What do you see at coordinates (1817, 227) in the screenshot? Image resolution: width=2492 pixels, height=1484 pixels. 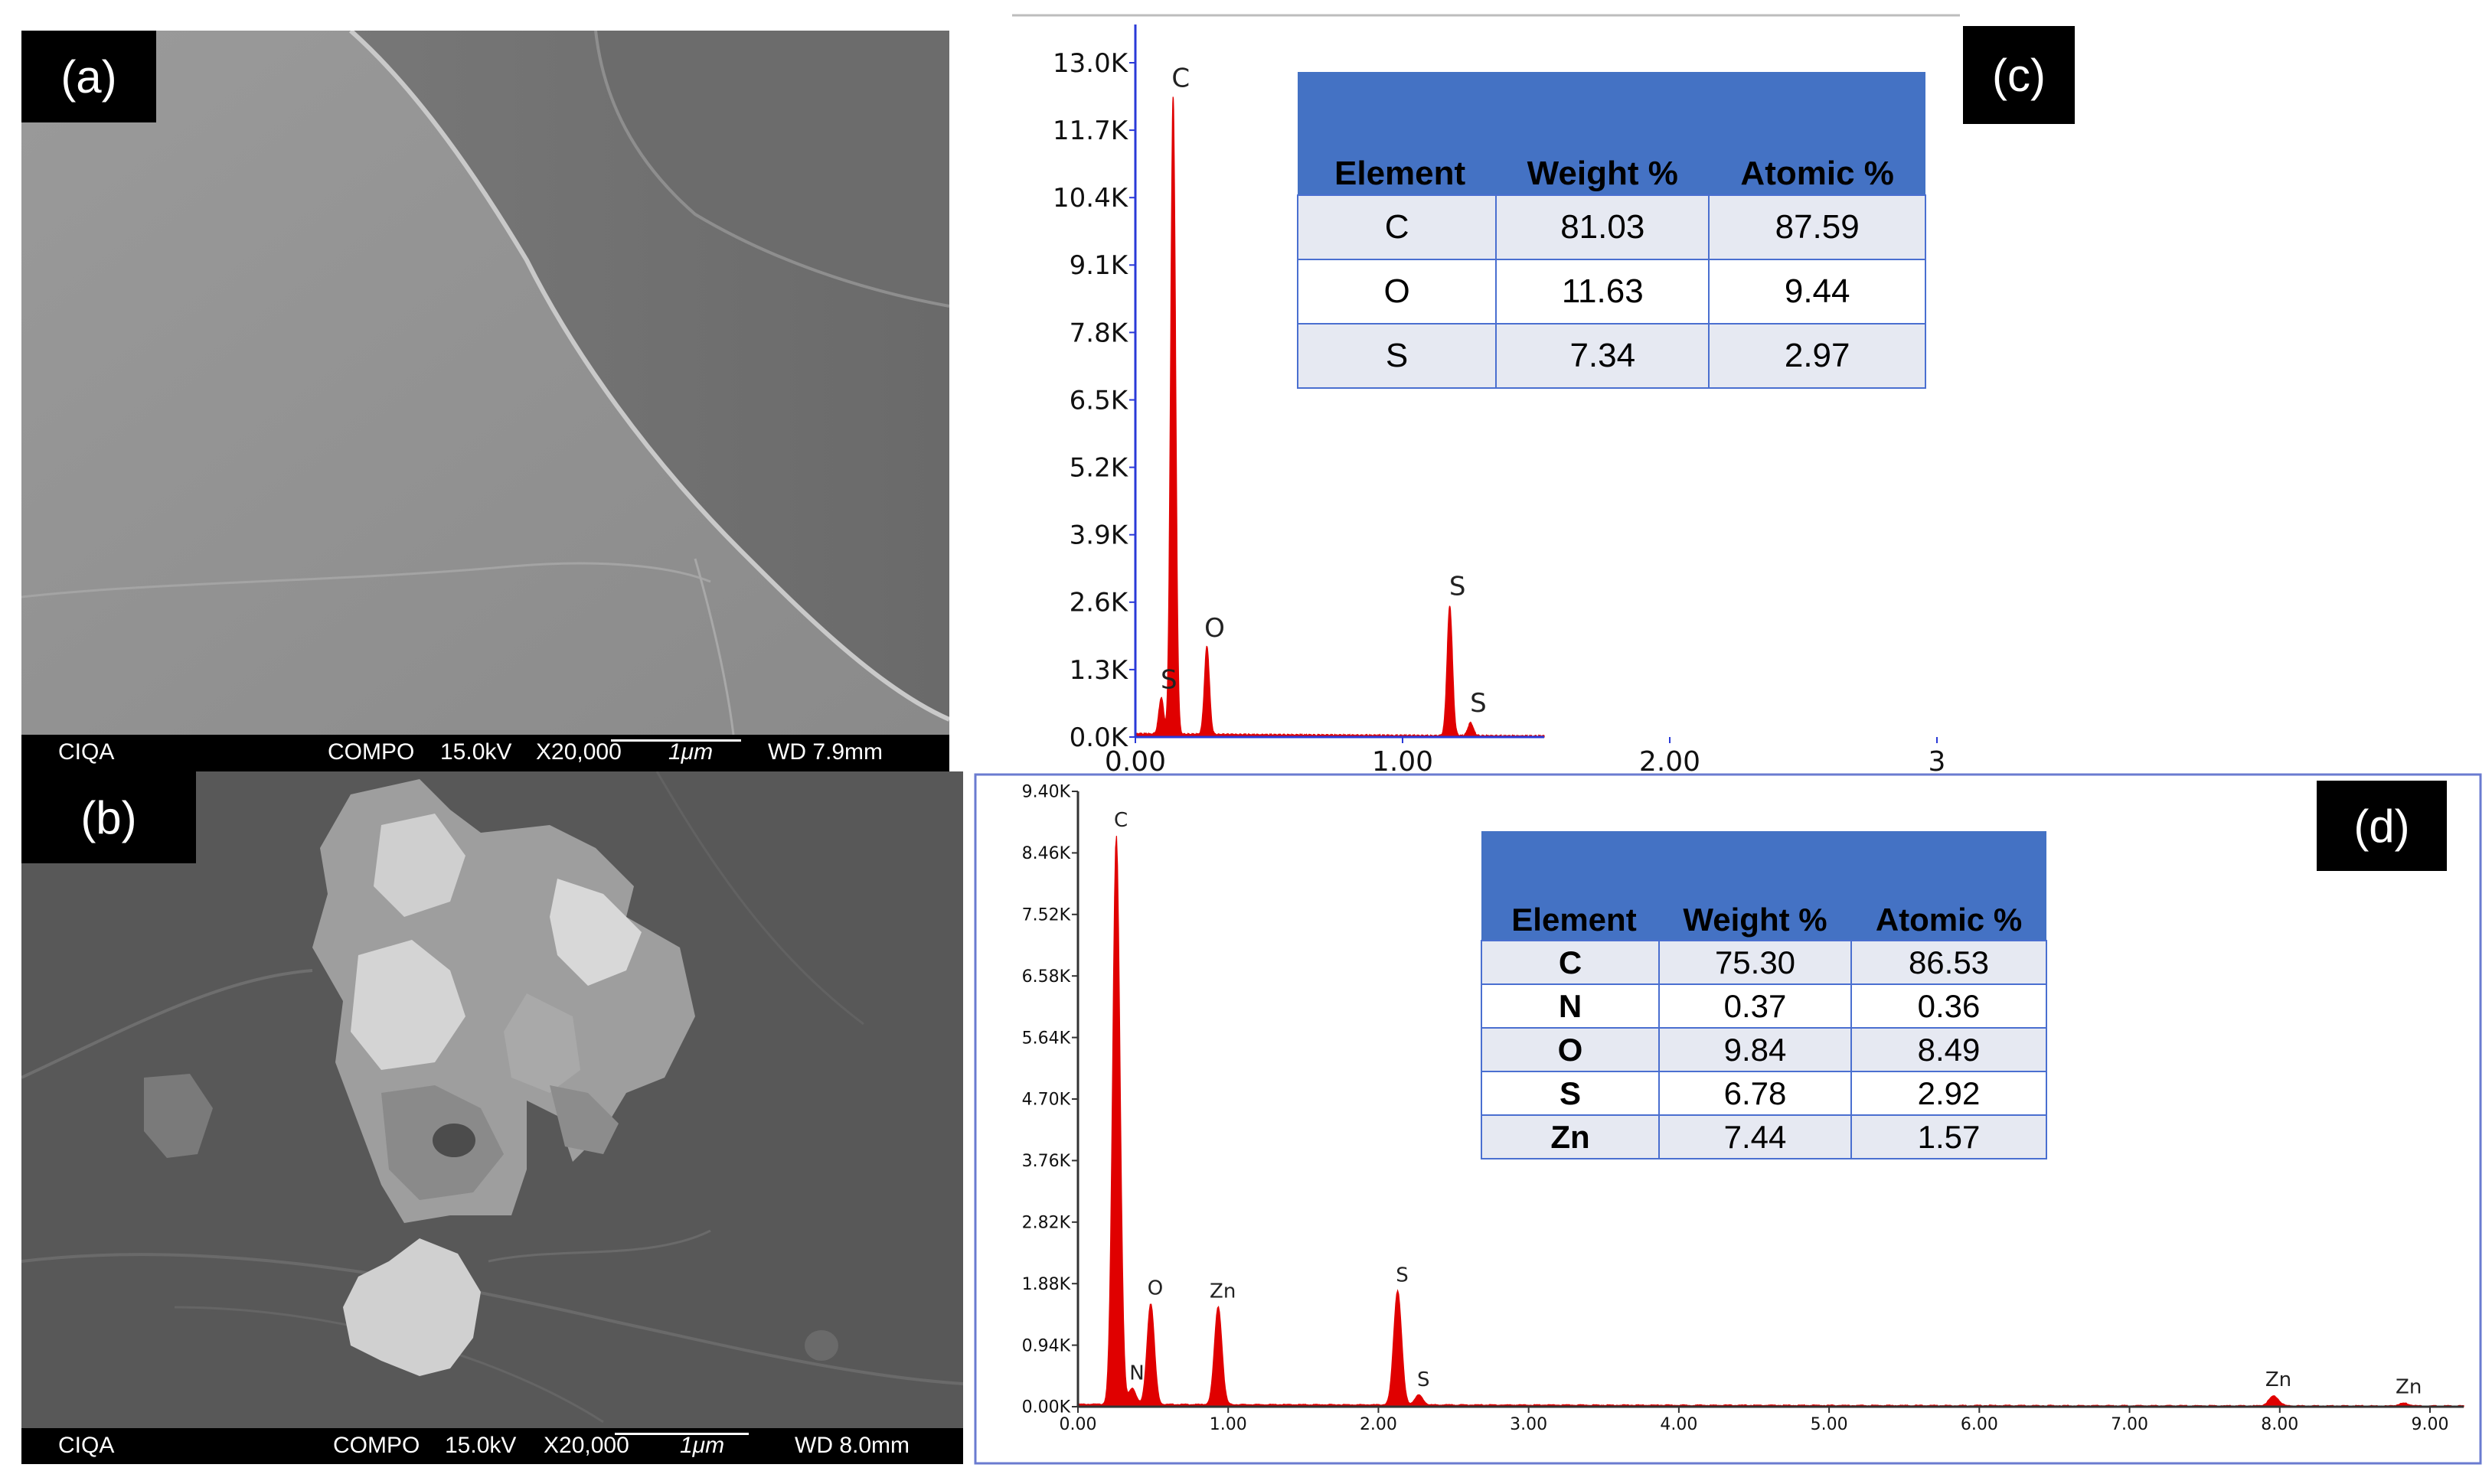 I see `table-cell: 87.59` at bounding box center [1817, 227].